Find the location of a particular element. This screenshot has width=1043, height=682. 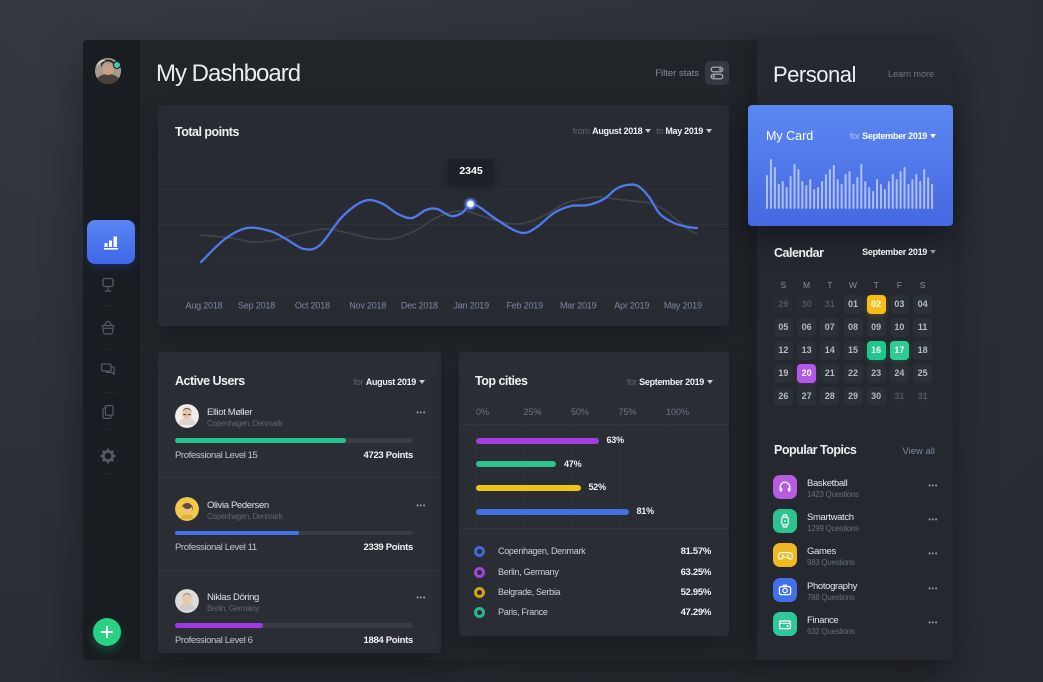

svg-text: Mar 2019 is located at coordinates (578, 306).